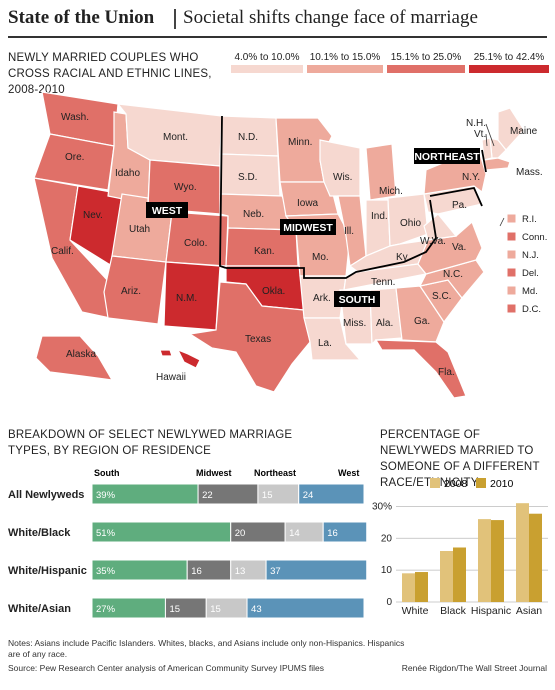 This screenshot has height=690, width=555. What do you see at coordinates (474, 668) in the screenshot?
I see `credit: Renée Rigdon/The Wall Street Journal` at bounding box center [474, 668].